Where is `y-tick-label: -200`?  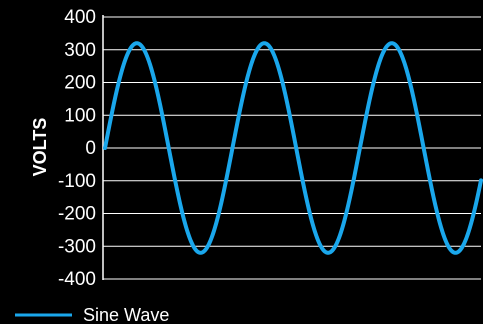 y-tick-label: -200 is located at coordinates (77, 214).